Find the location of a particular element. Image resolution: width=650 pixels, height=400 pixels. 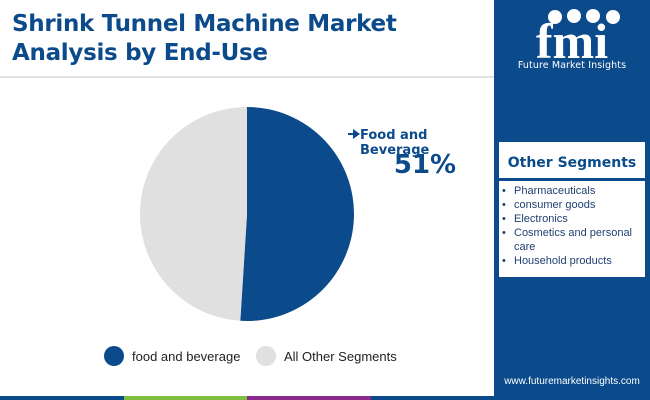

pie-slice-all-other-segments is located at coordinates (193, 214).